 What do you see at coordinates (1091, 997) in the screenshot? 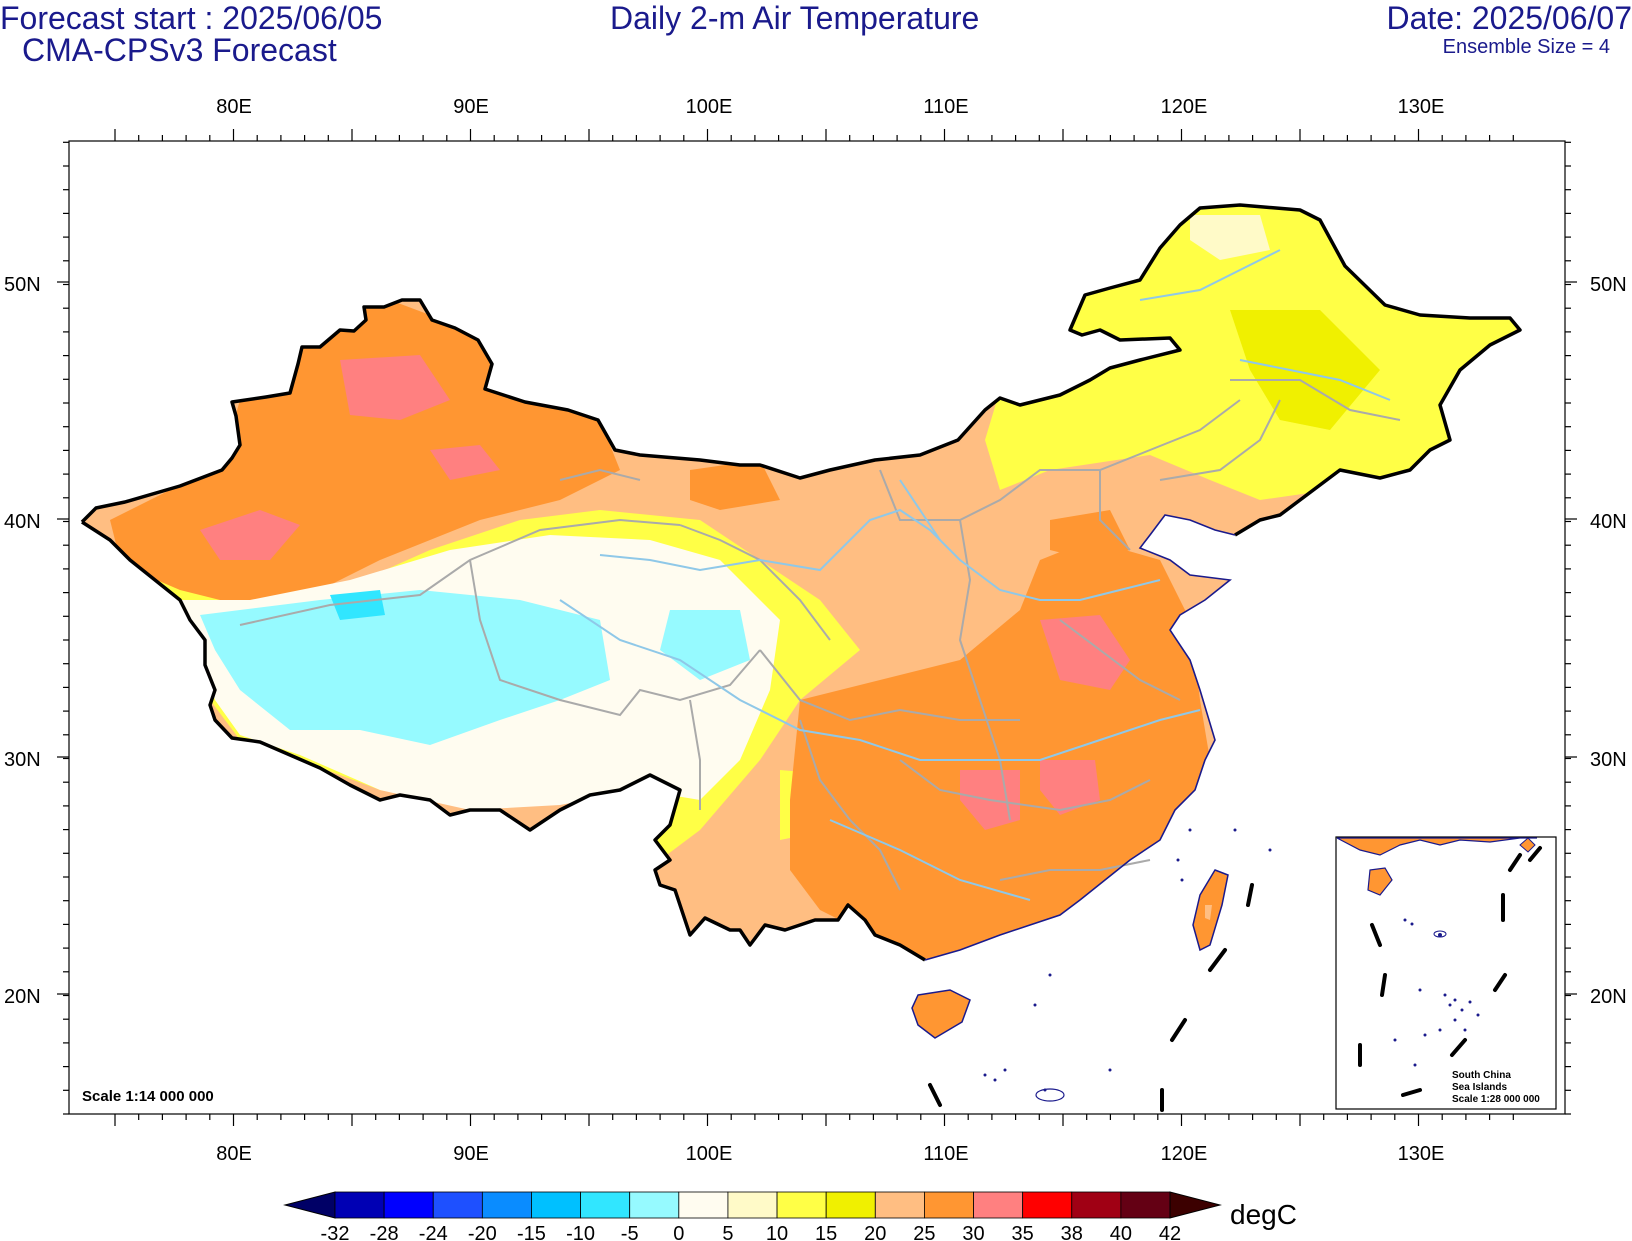
I see `dash-line-segments` at bounding box center [1091, 997].